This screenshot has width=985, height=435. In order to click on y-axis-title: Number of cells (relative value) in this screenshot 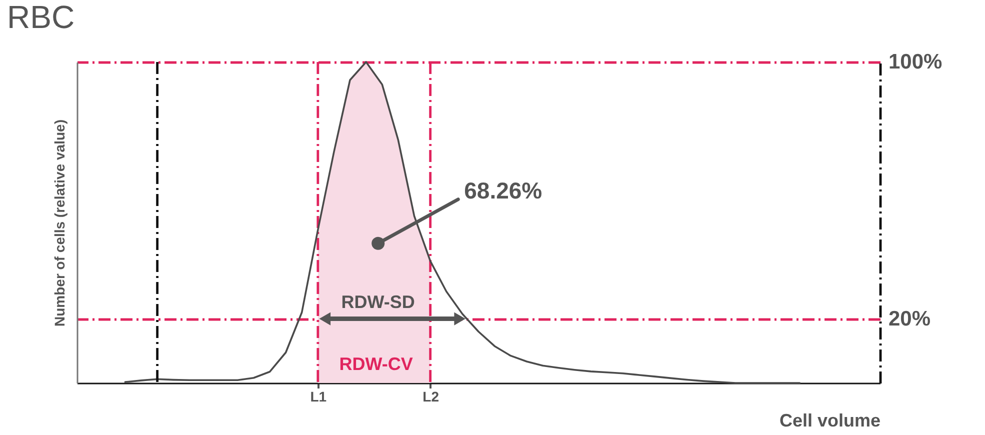, I will do `click(60, 223)`.